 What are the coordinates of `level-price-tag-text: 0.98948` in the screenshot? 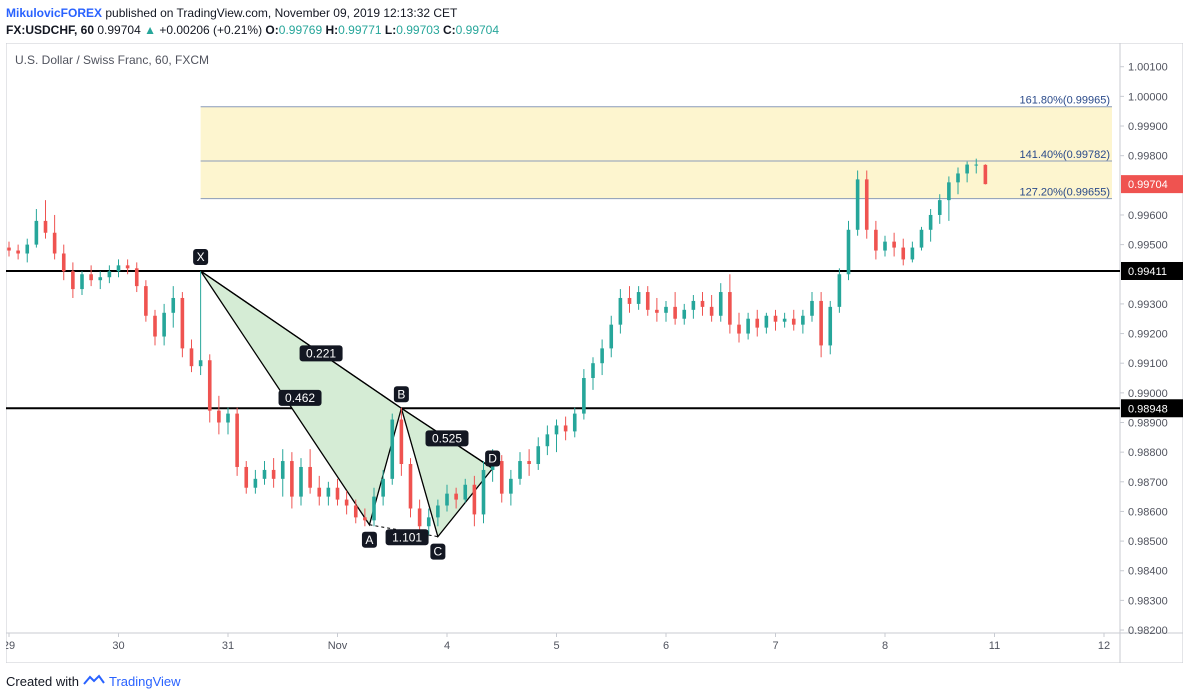 It's located at (1148, 409).